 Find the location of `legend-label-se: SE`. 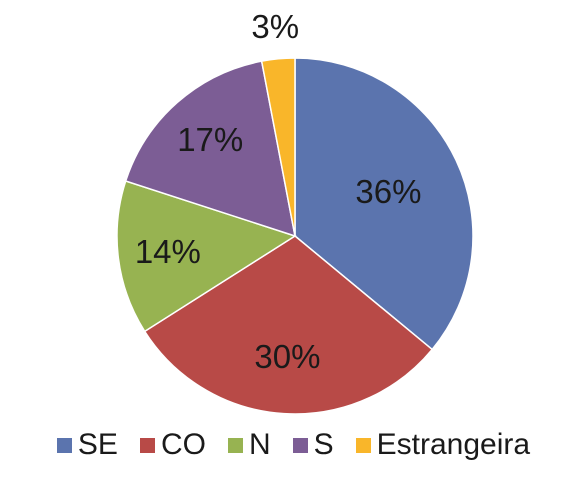

legend-label-se: SE is located at coordinates (97, 444).